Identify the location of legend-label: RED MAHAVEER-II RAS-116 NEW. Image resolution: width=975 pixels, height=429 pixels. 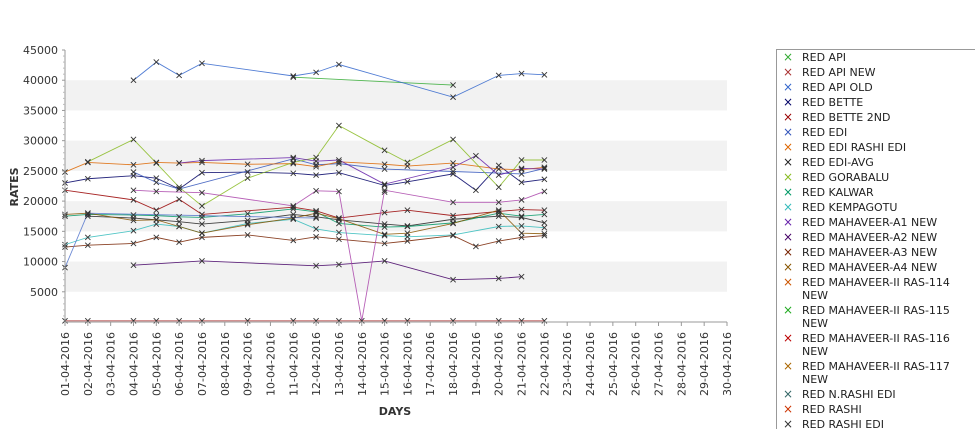
(876, 345).